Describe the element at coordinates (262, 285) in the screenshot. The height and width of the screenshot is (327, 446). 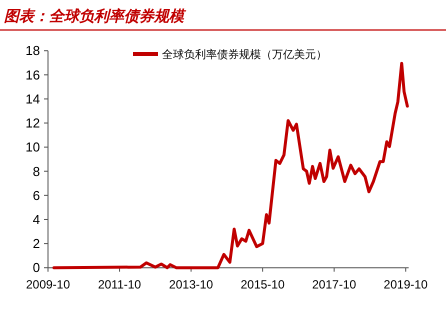
I see `x-tick-label: 2015-10` at that location.